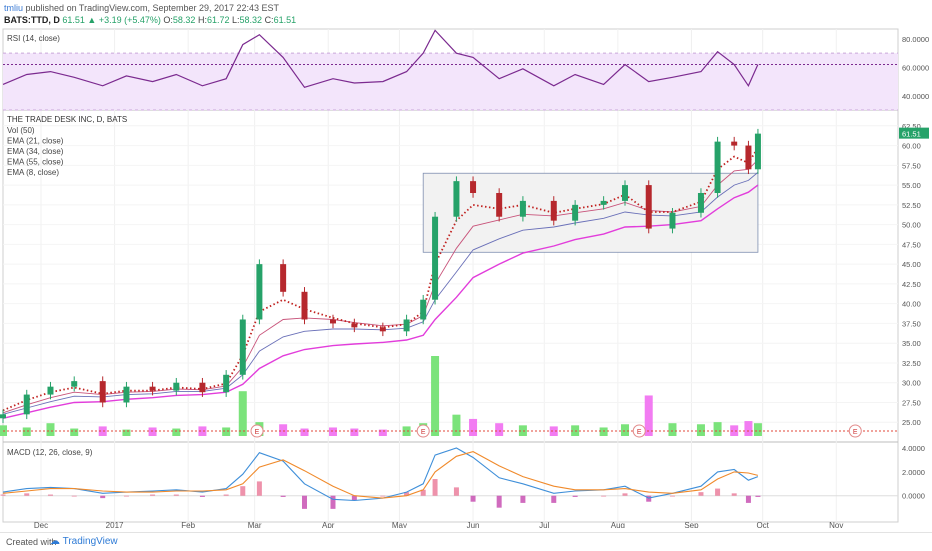 The height and width of the screenshot is (551, 932). Describe the element at coordinates (33, 172) in the screenshot. I see `legend-entry: EMA (8, close)` at that location.